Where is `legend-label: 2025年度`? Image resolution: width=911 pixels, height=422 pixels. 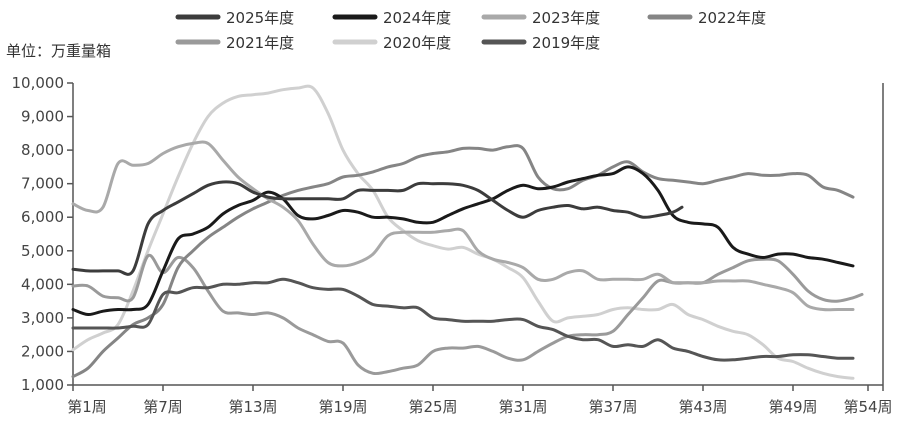
legend-label: 2025年度 is located at coordinates (260, 18).